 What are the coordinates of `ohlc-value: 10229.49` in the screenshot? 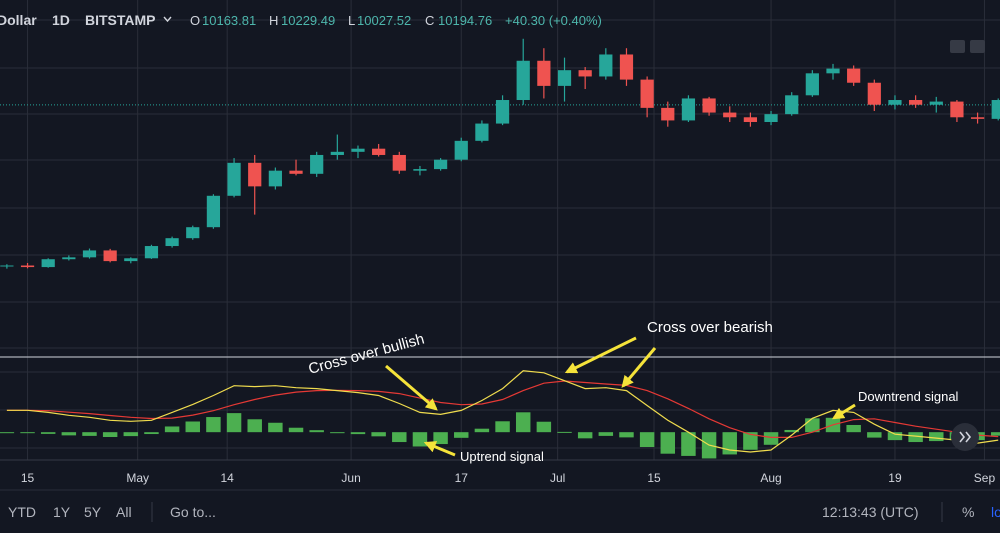 It's located at (308, 20).